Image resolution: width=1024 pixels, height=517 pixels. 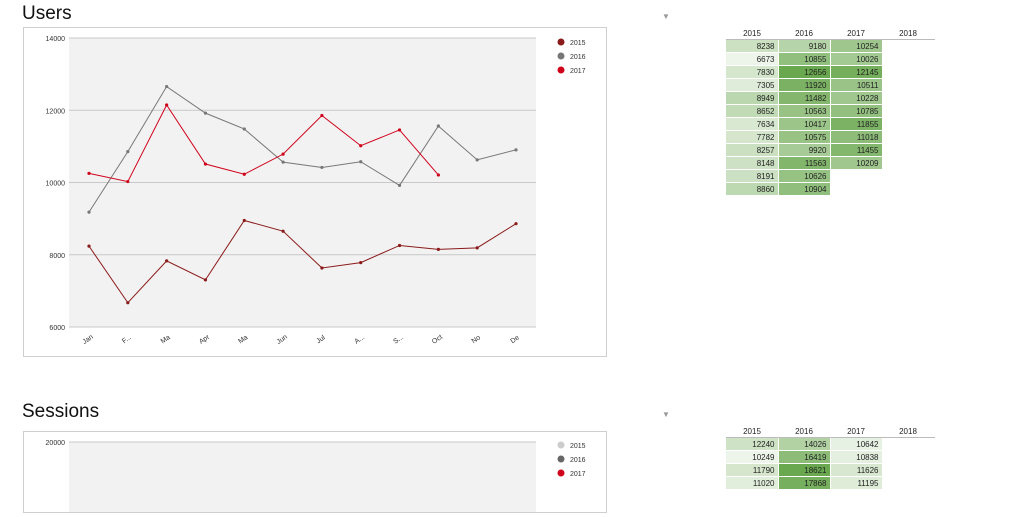 I want to click on table-row: 12240 14026 10642, so click(x=830, y=444).